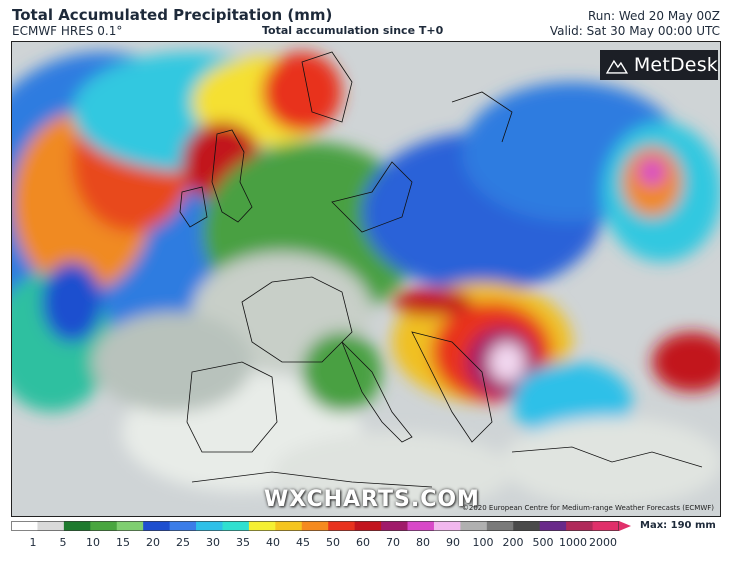 The width and height of the screenshot is (732, 561). Describe the element at coordinates (333, 542) in the screenshot. I see `scale-tick-label: 50` at that location.